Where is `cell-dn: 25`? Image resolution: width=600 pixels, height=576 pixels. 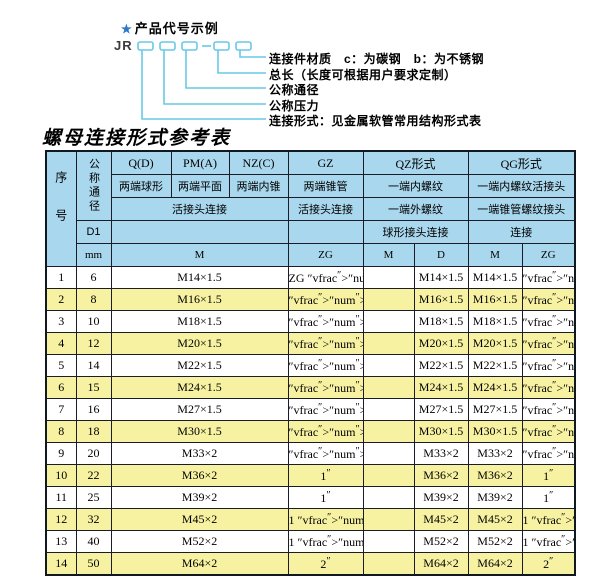 cell-dn: 25 is located at coordinates (93, 497).